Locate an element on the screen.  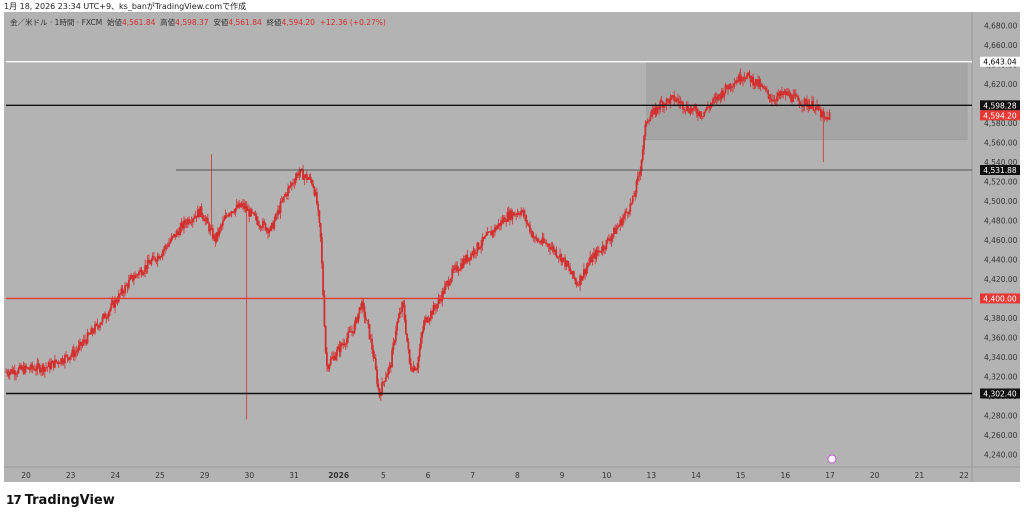
price-axis is located at coordinates (996, 247).